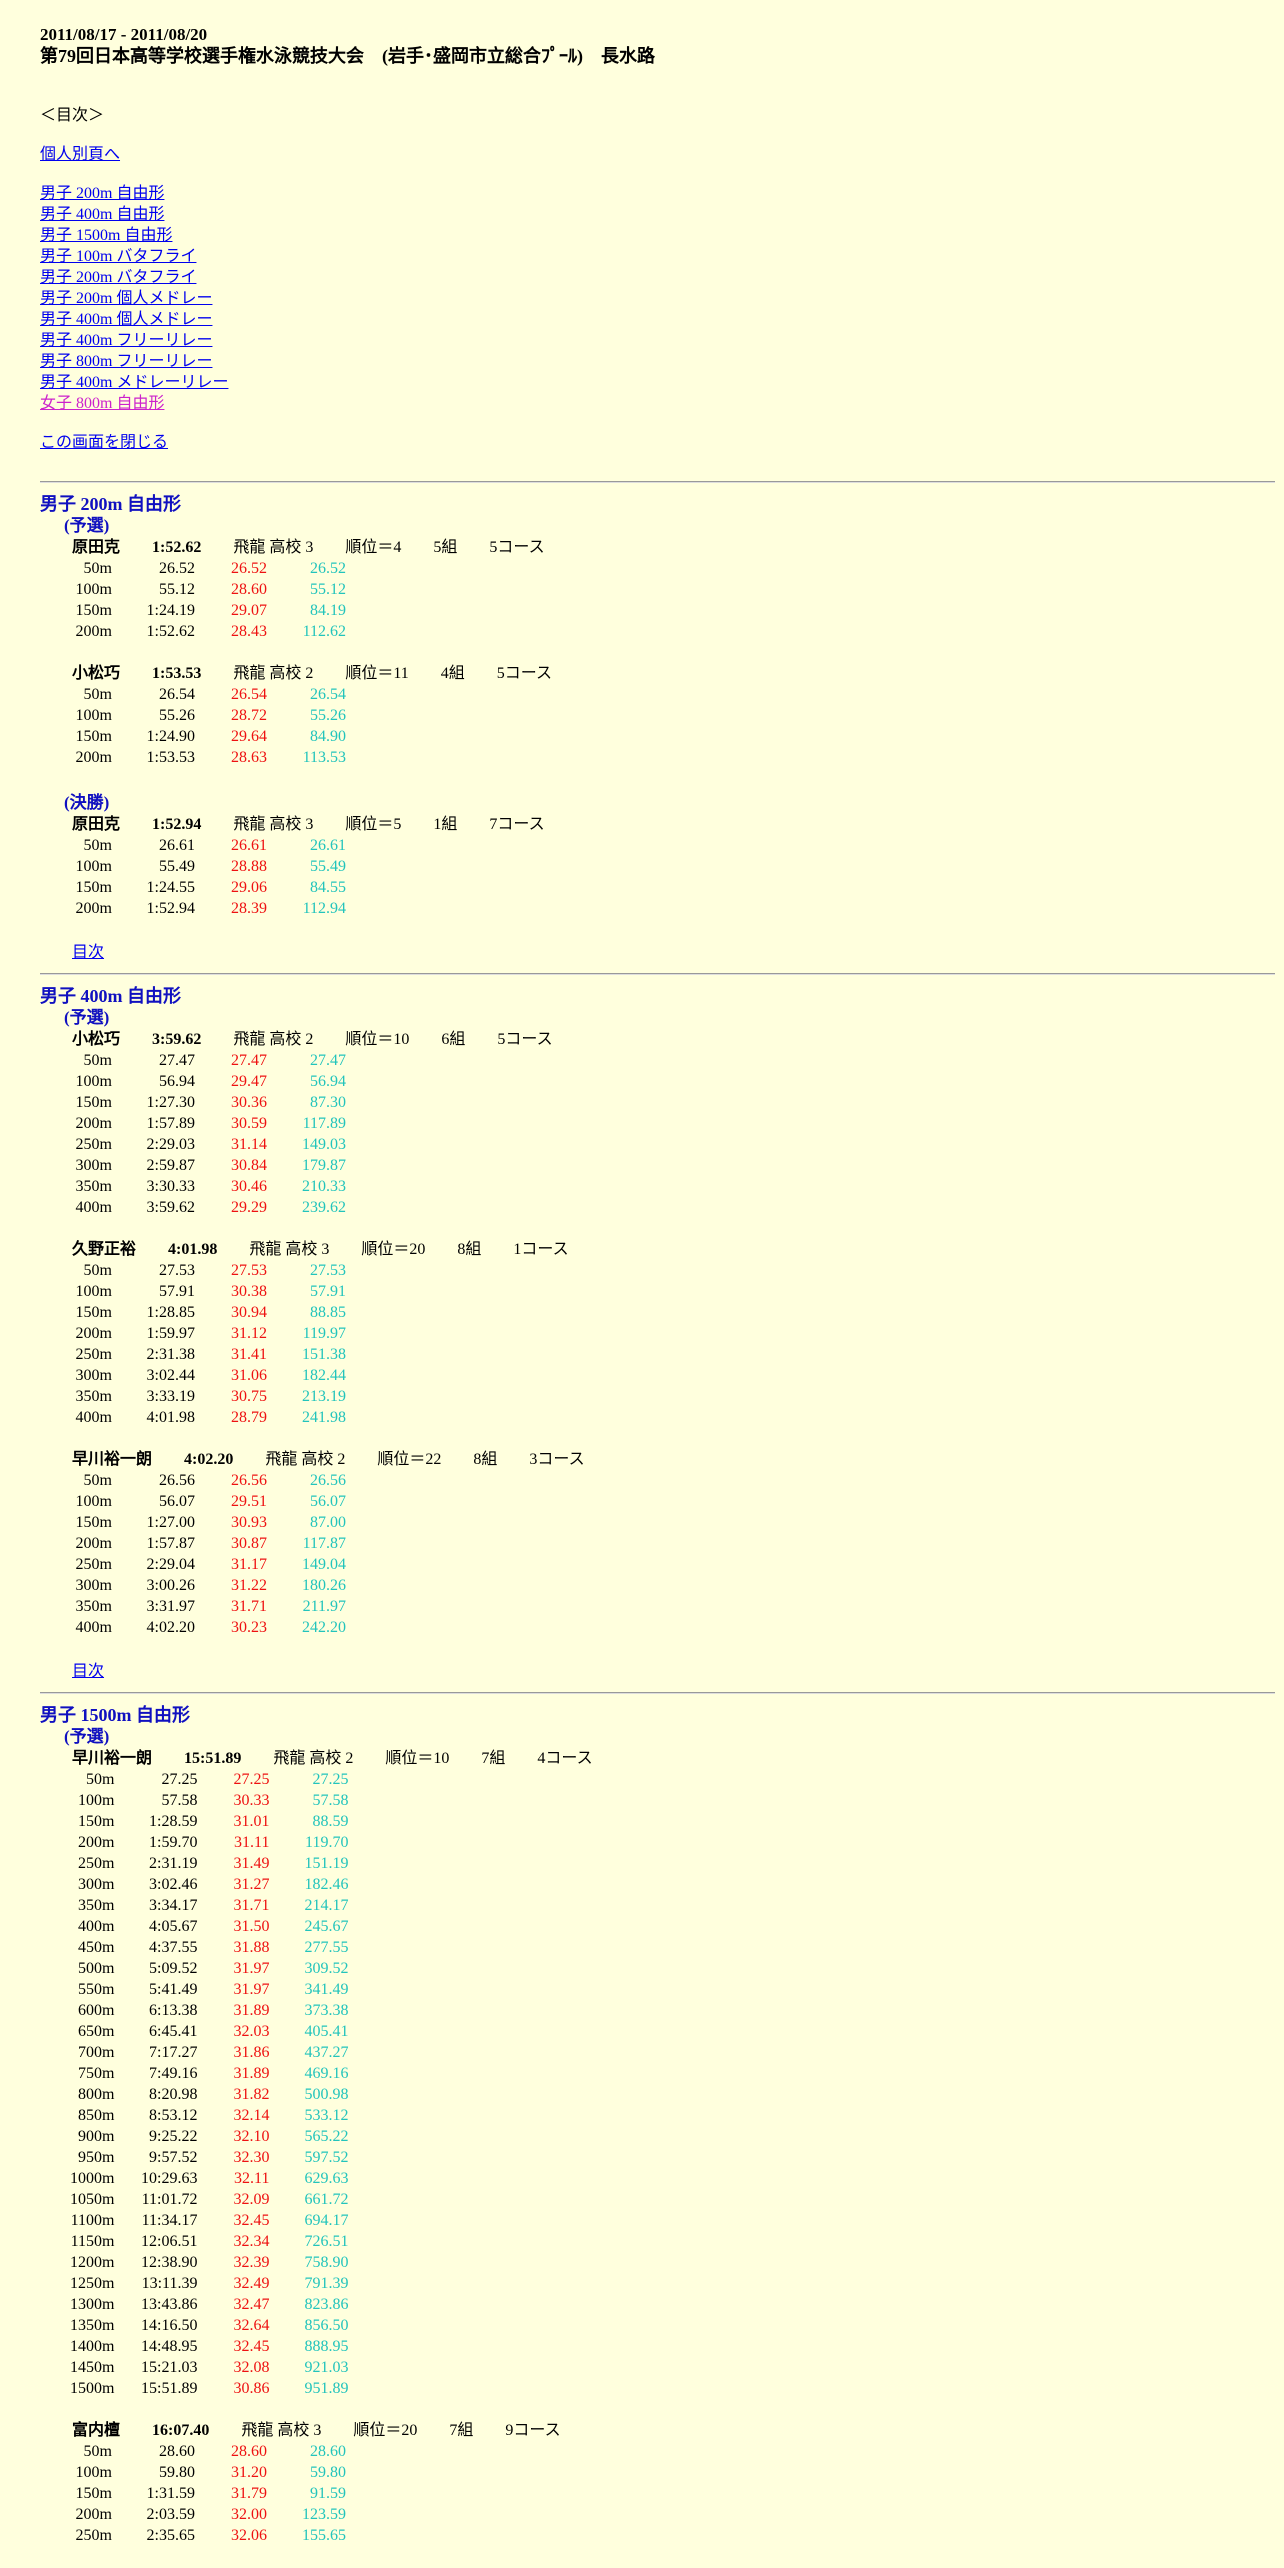 The width and height of the screenshot is (1284, 2568). Describe the element at coordinates (104, 442) in the screenshot. I see `close-window-link: この画面を閉じる` at that location.